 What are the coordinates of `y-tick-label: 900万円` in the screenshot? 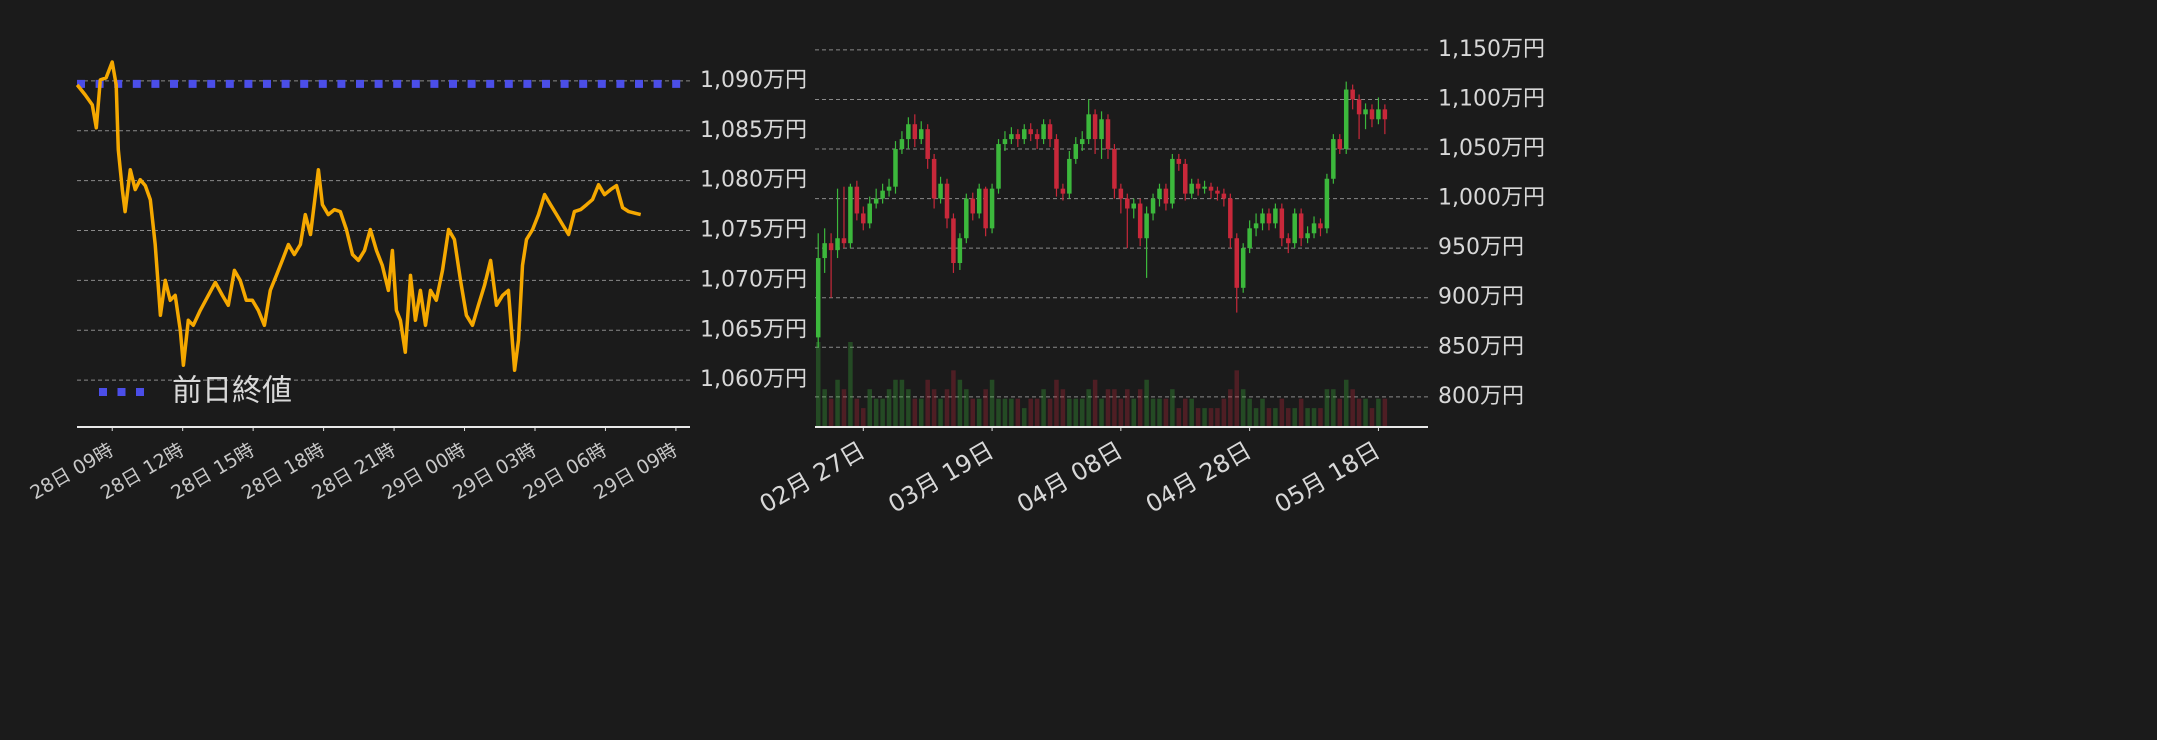 It's located at (1481, 297).